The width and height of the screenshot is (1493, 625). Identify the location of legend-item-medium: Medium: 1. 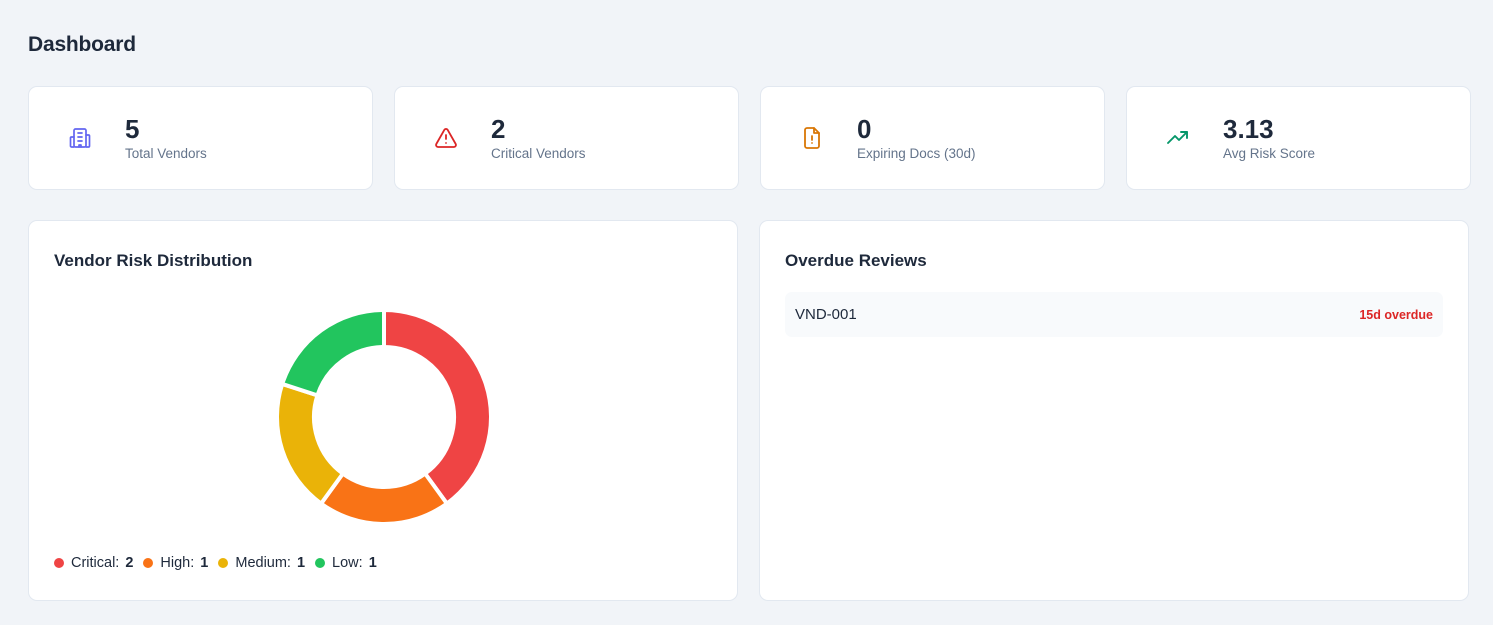
(261, 563).